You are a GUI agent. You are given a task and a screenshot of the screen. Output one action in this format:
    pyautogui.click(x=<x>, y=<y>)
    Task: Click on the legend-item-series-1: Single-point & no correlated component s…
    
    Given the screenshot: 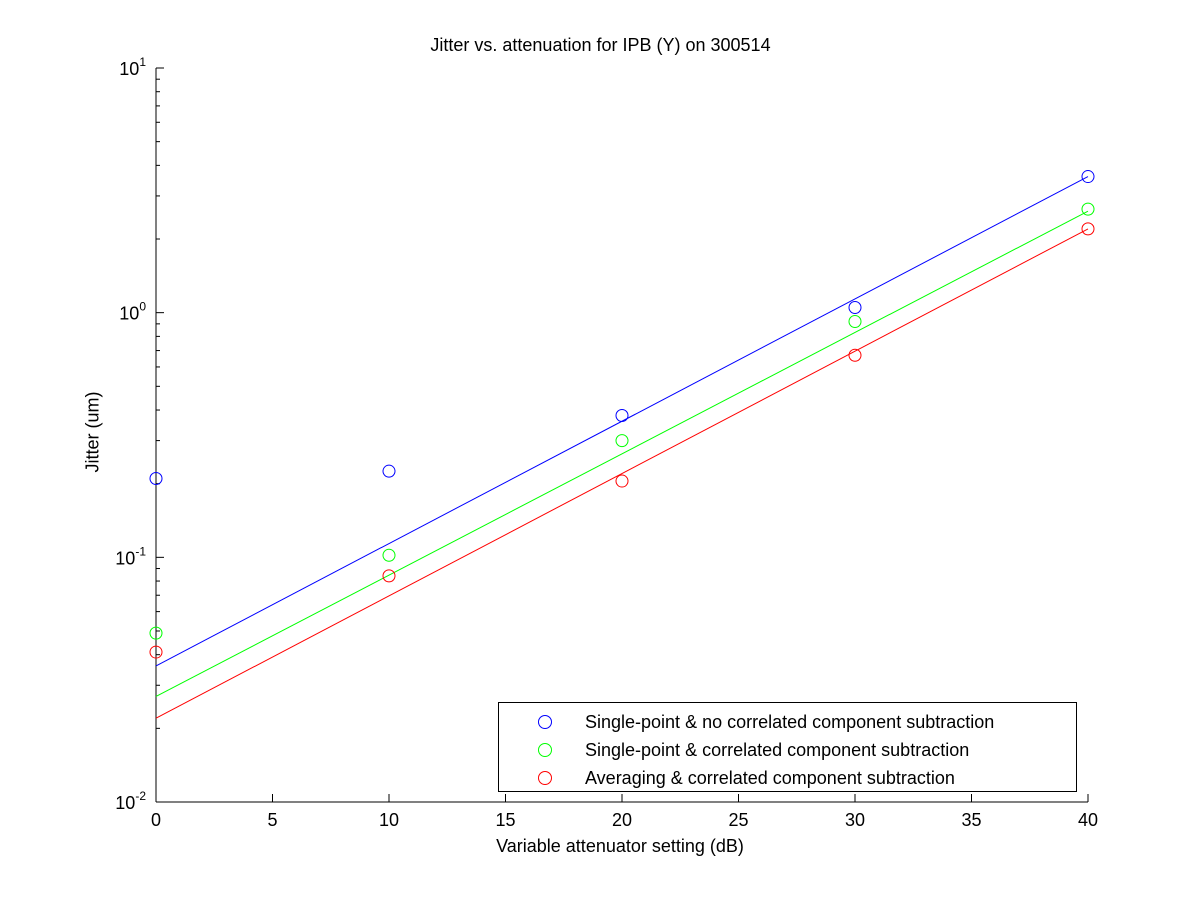 What is the action you would take?
    pyautogui.click(x=746, y=722)
    